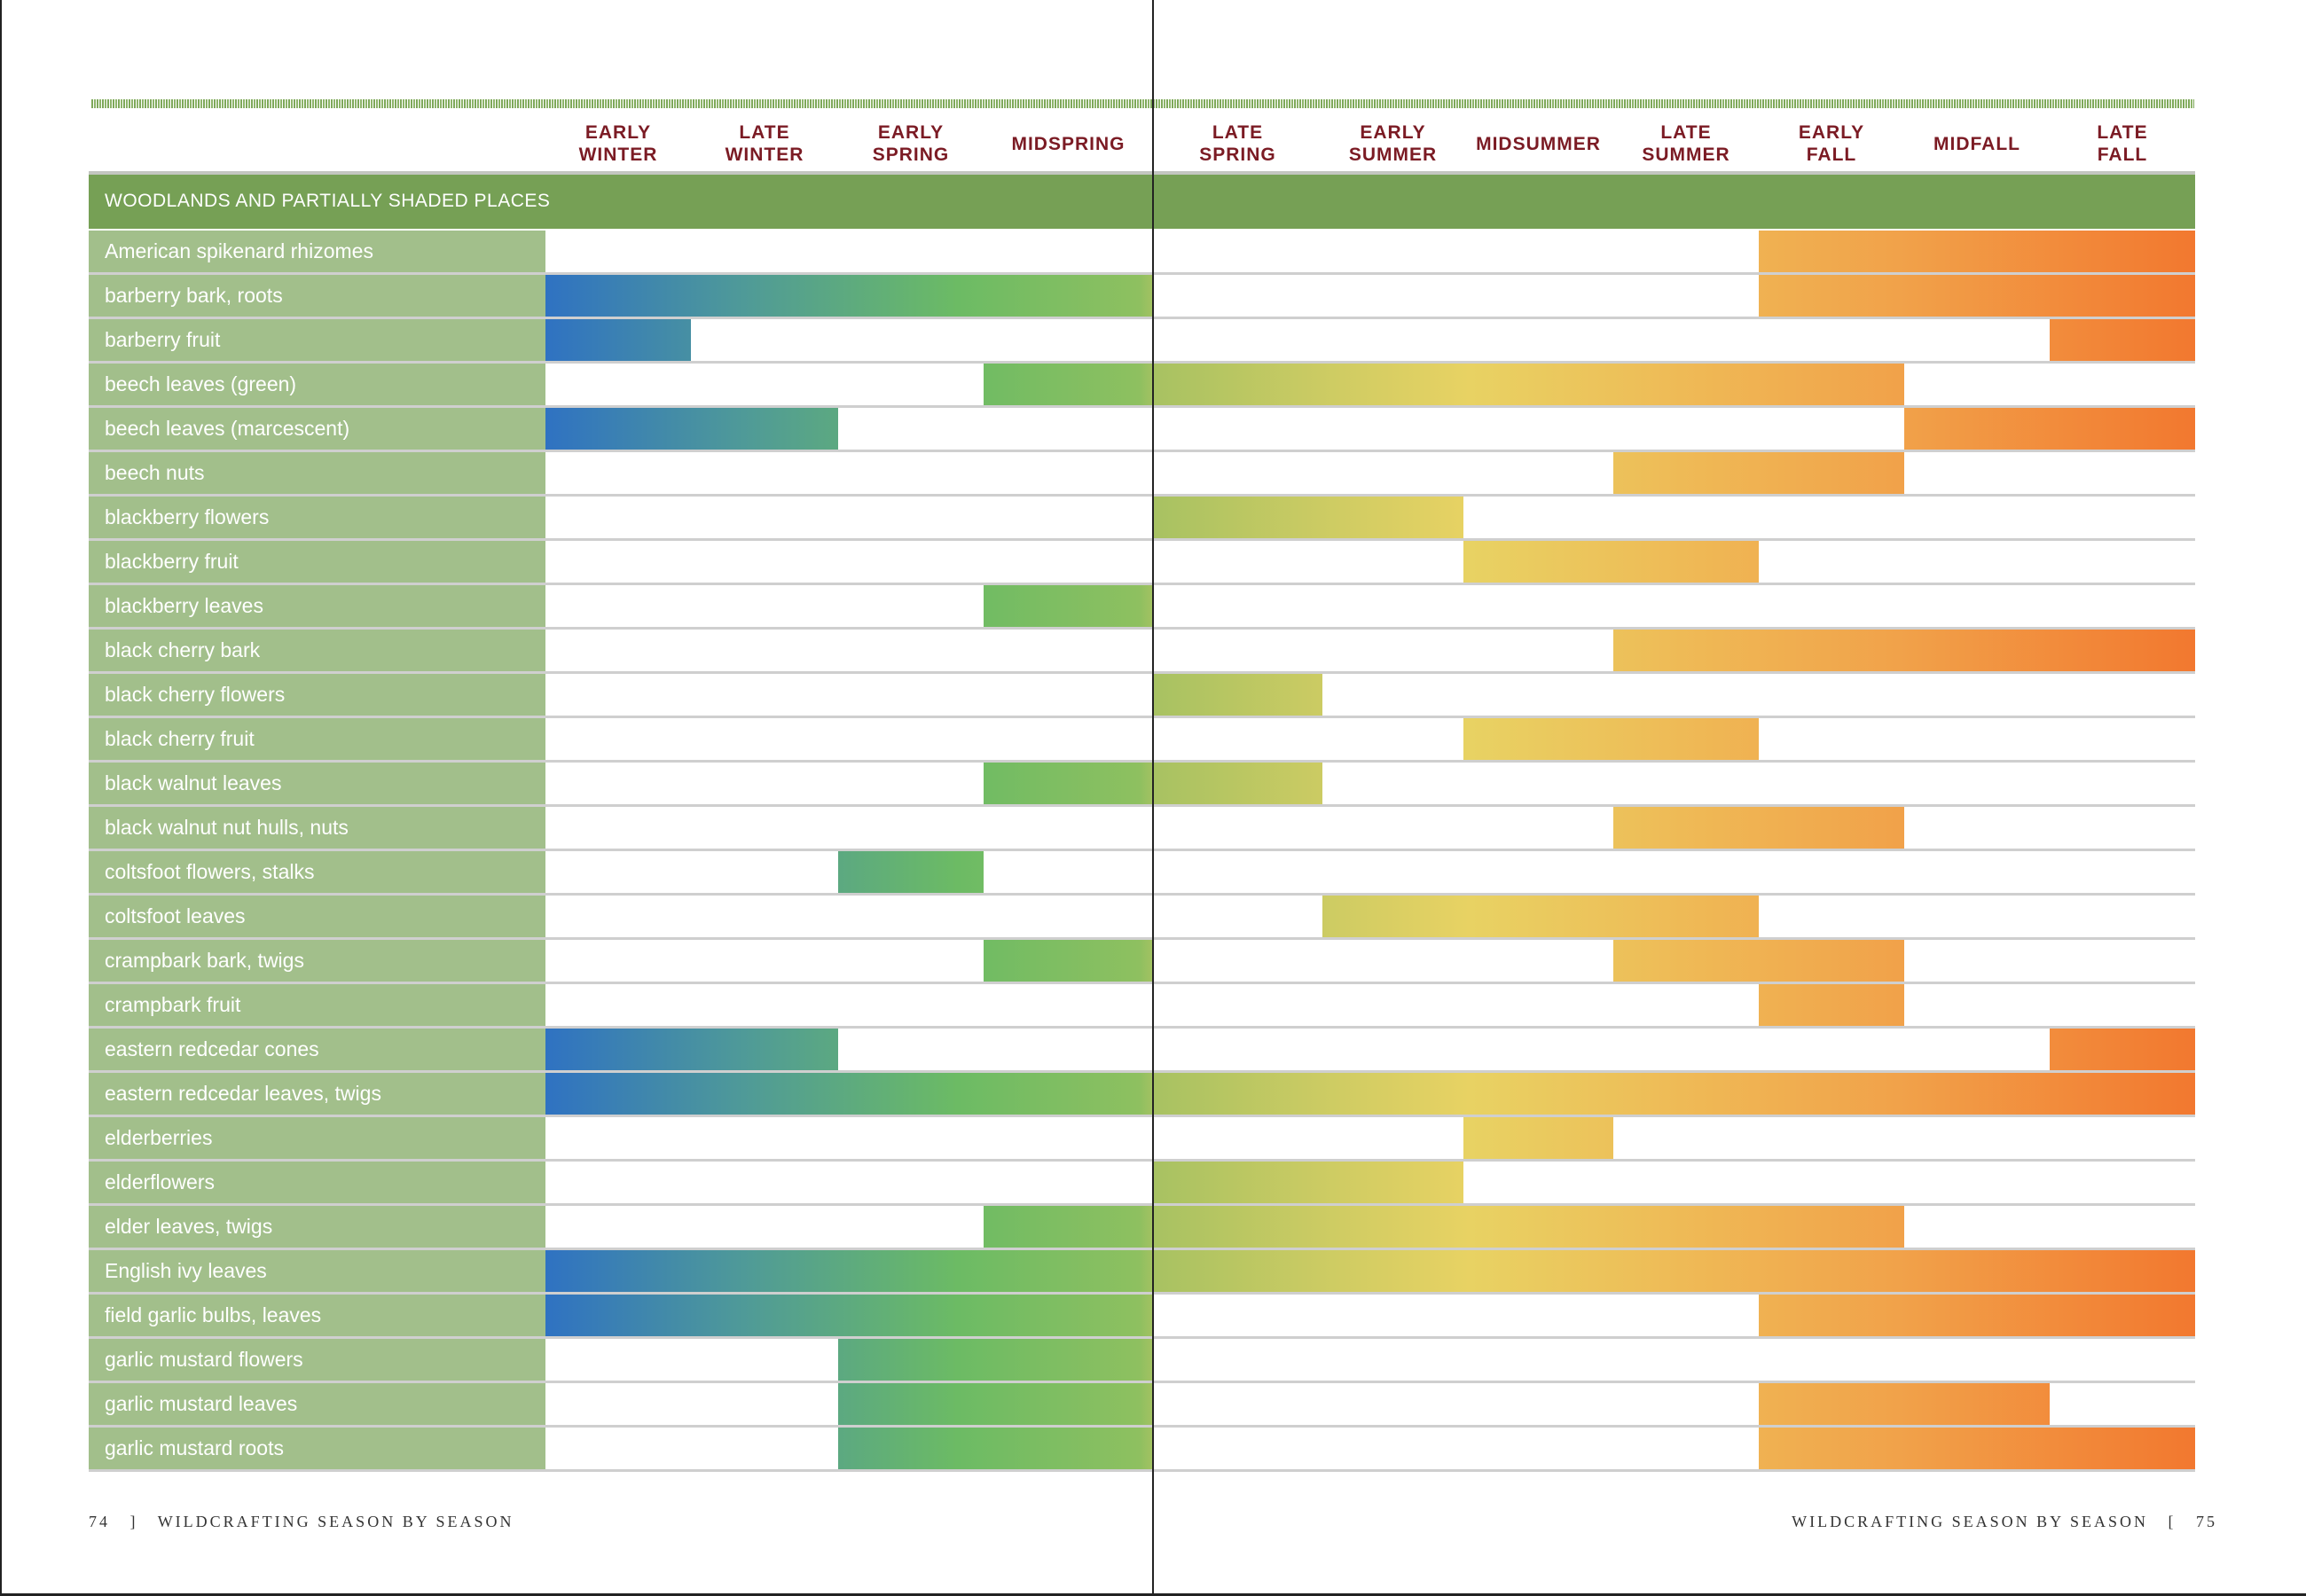  What do you see at coordinates (317, 1005) in the screenshot?
I see `row-label: crampbark fruit` at bounding box center [317, 1005].